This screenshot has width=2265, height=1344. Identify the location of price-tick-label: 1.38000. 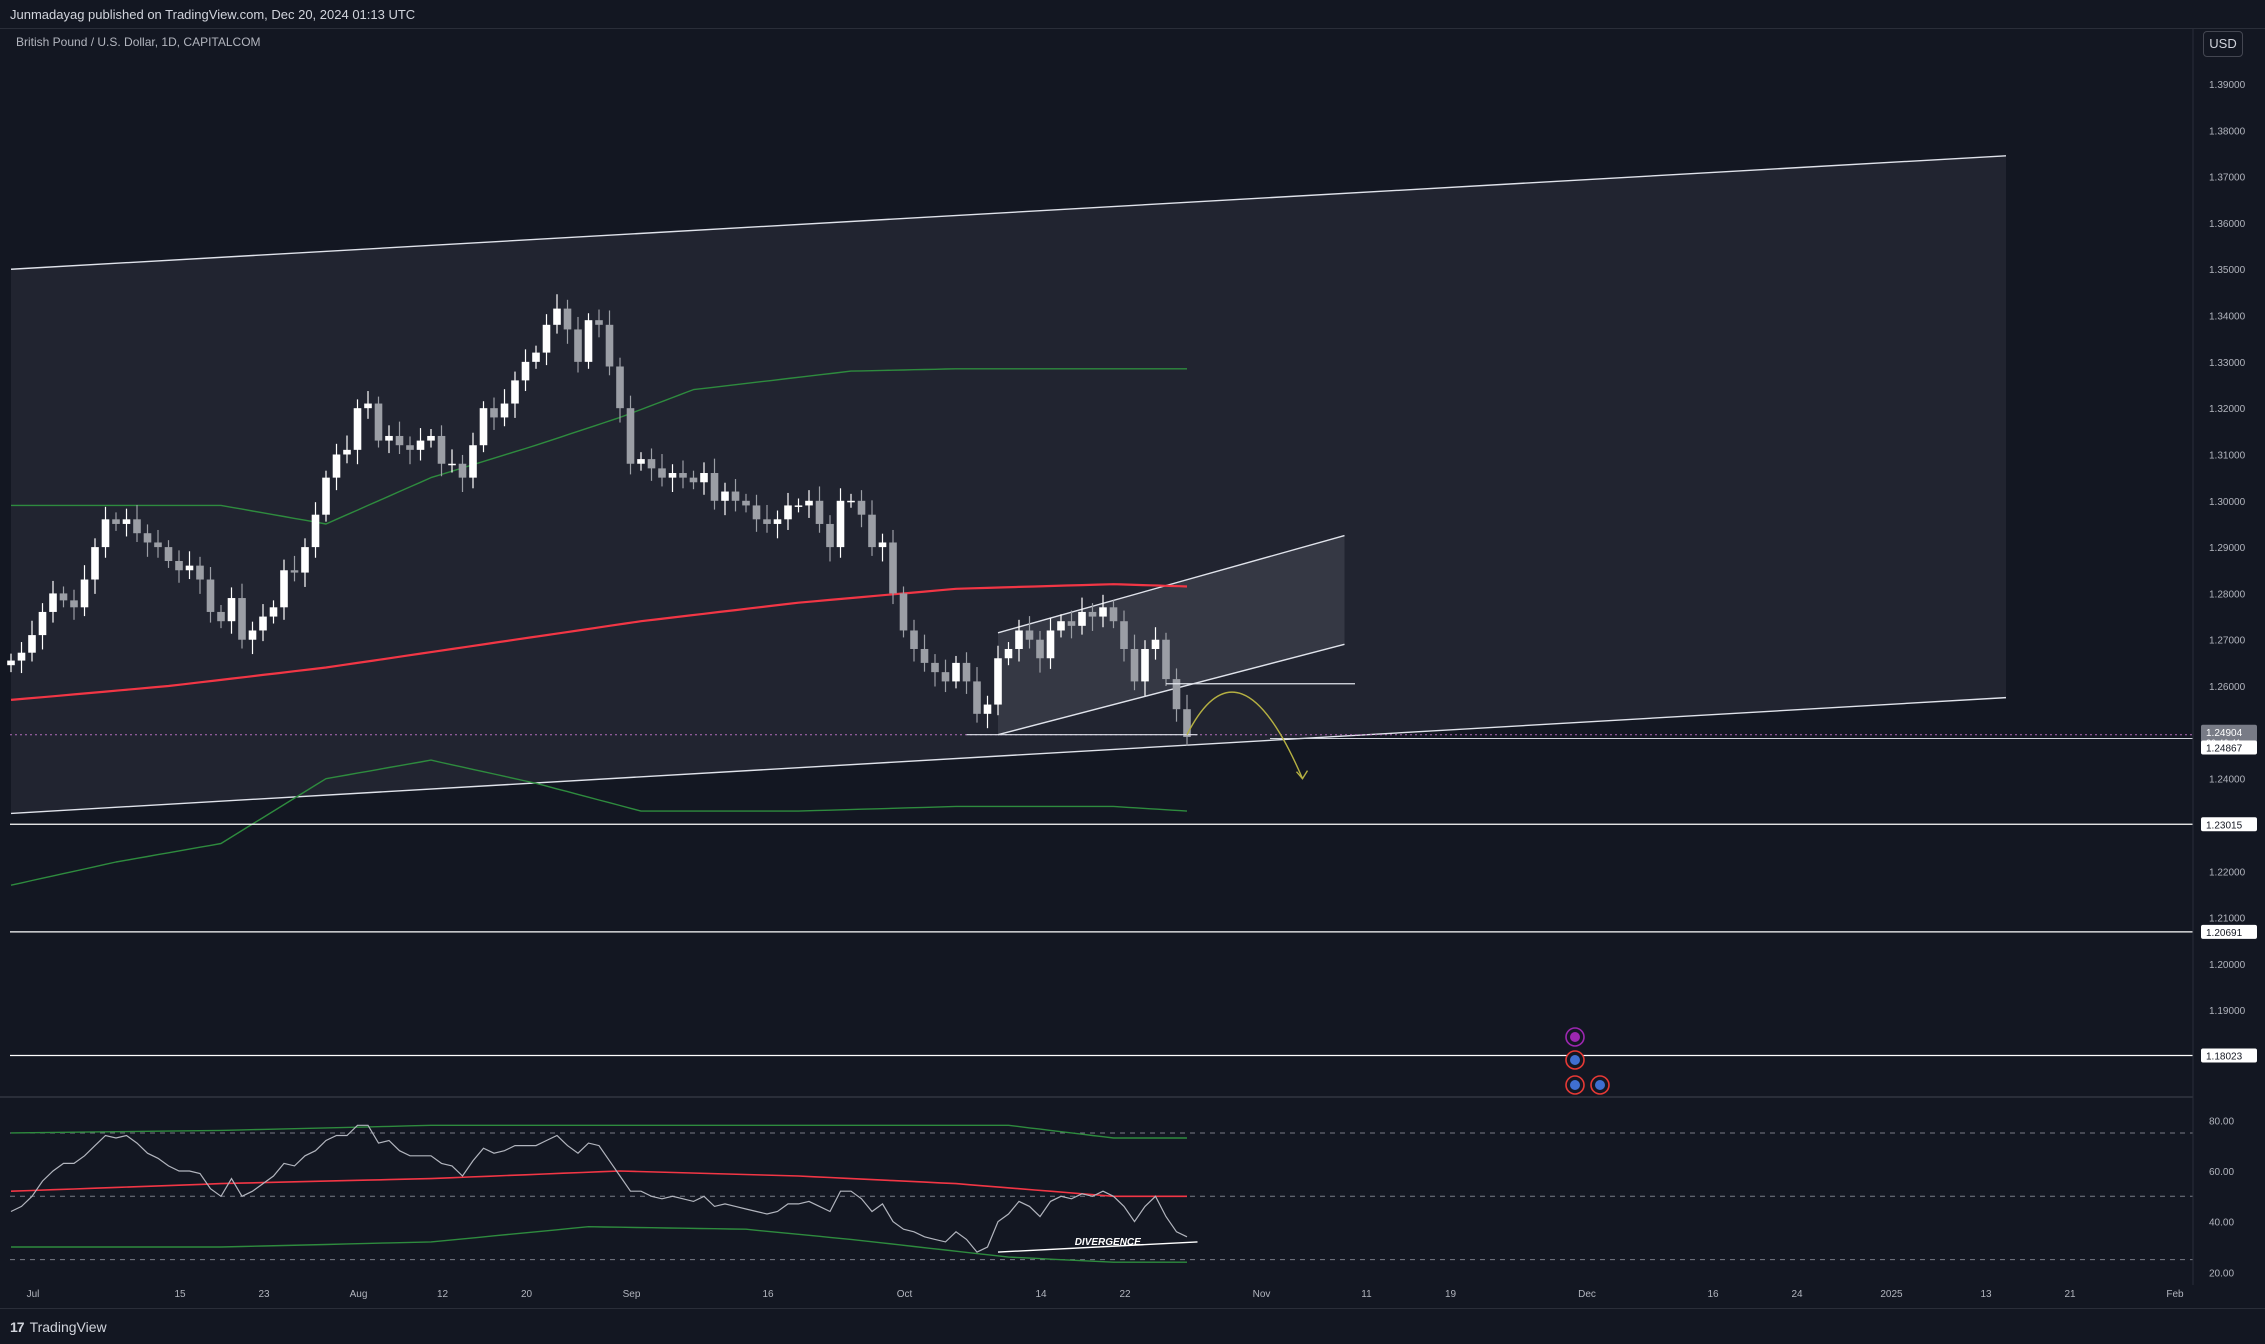
(2227, 131).